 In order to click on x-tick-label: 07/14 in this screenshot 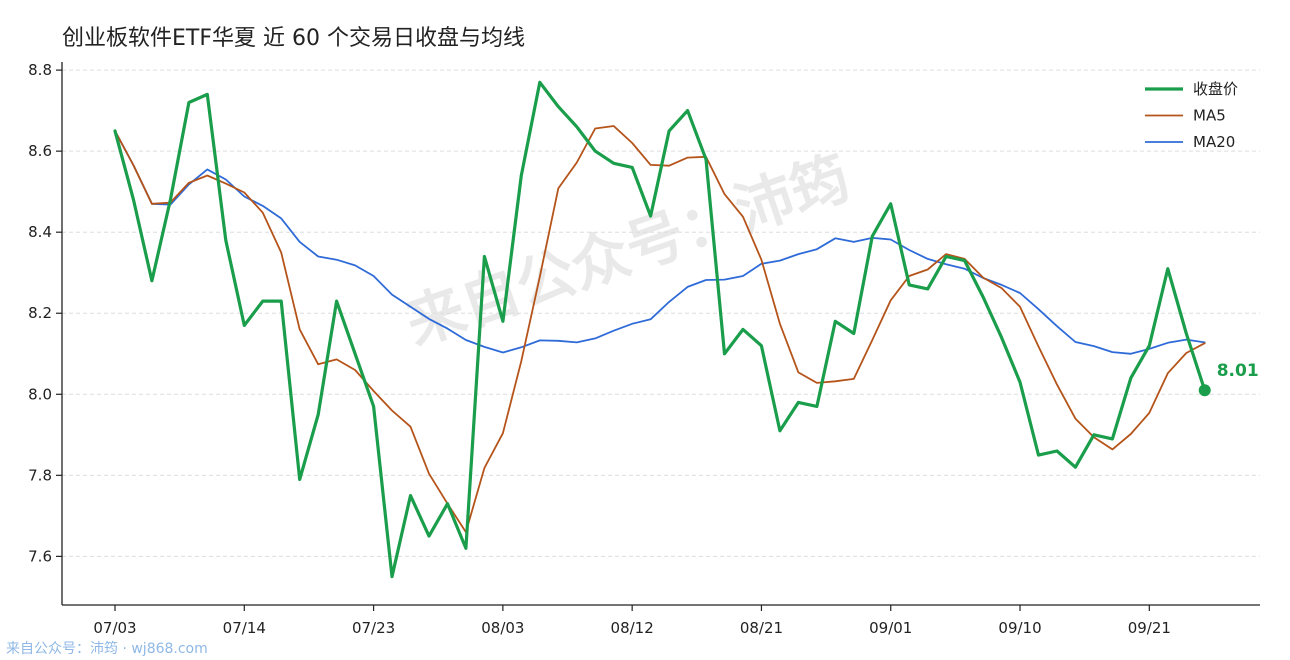, I will do `click(244, 628)`.